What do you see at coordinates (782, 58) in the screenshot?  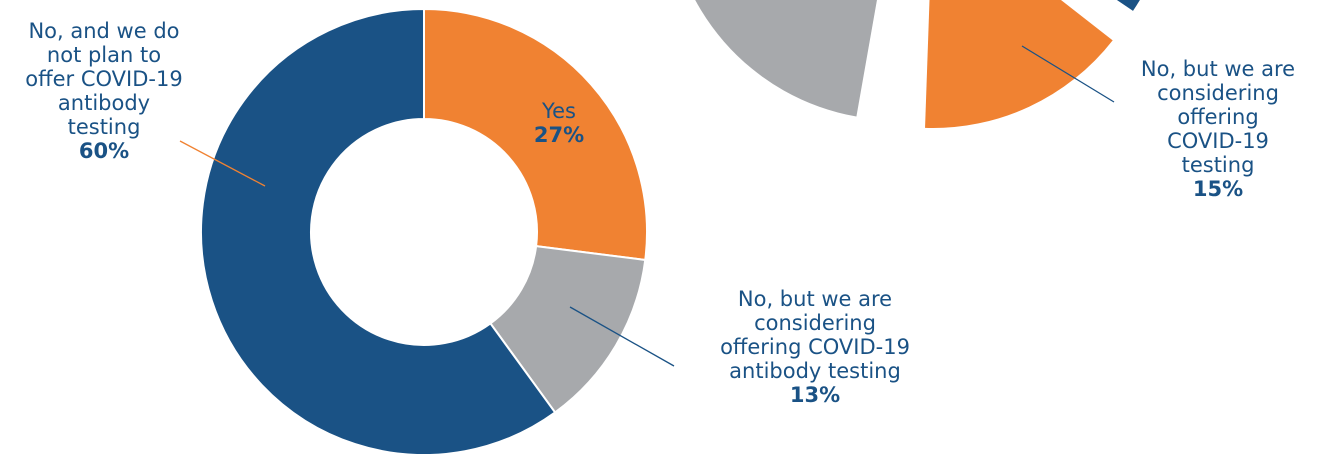 I see `pie2-slice-gray` at bounding box center [782, 58].